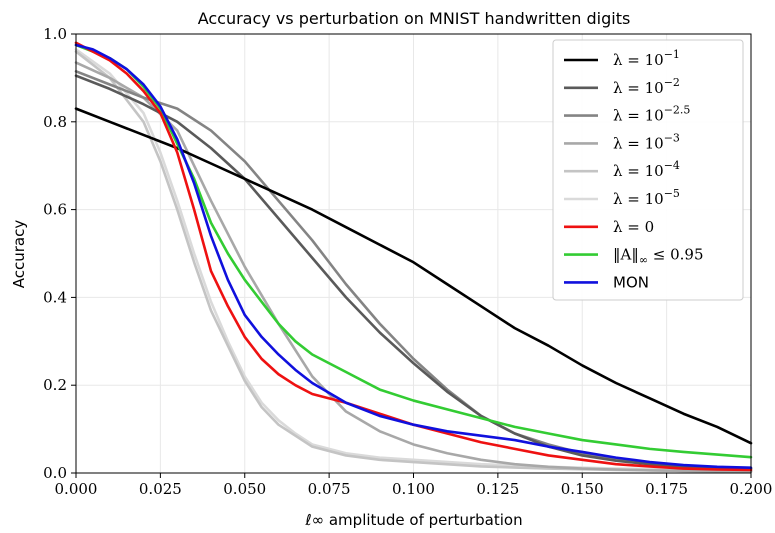  Describe the element at coordinates (160, 489) in the screenshot. I see `x-tick-label: 0.025` at that location.